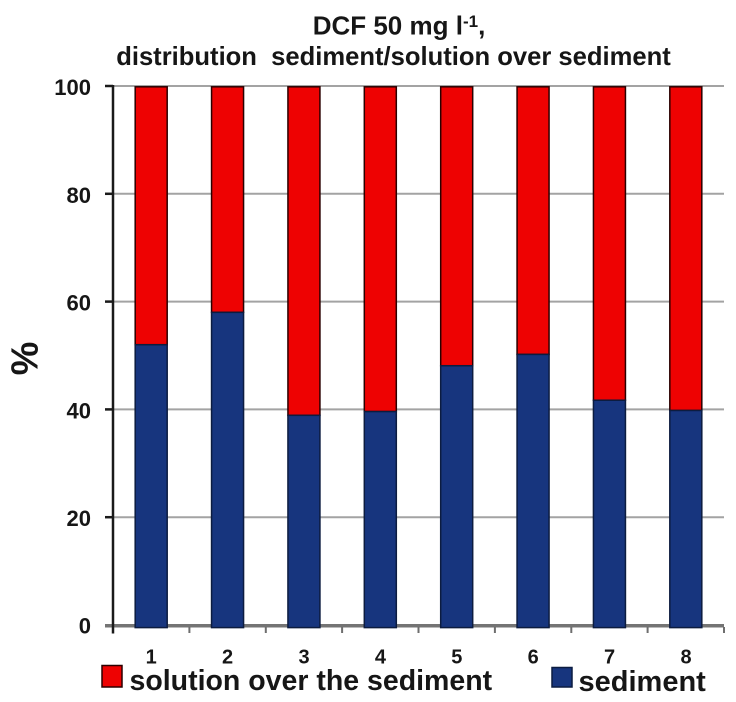  What do you see at coordinates (79, 410) in the screenshot?
I see `svg-text: 40` at bounding box center [79, 410].